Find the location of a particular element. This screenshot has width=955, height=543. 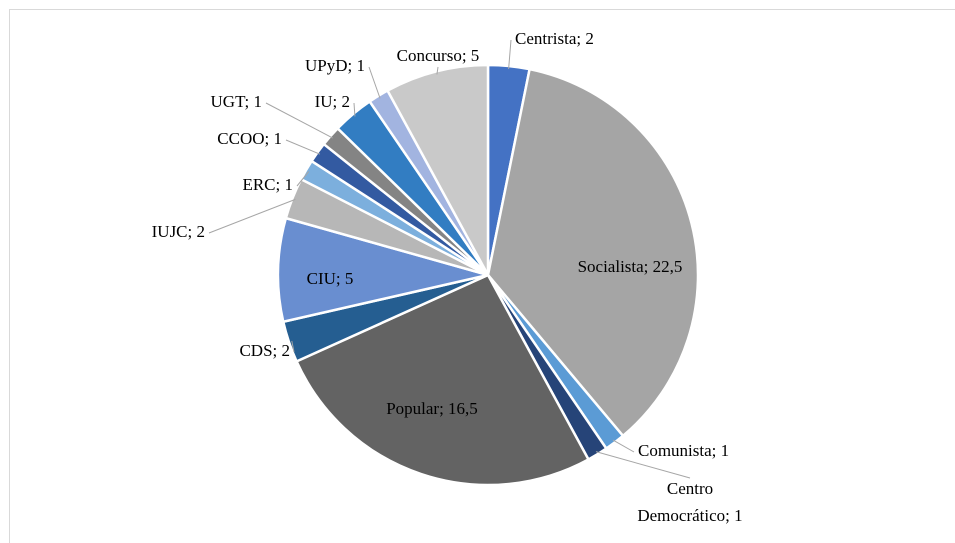

data-label: UPyD; 1 is located at coordinates (335, 65).